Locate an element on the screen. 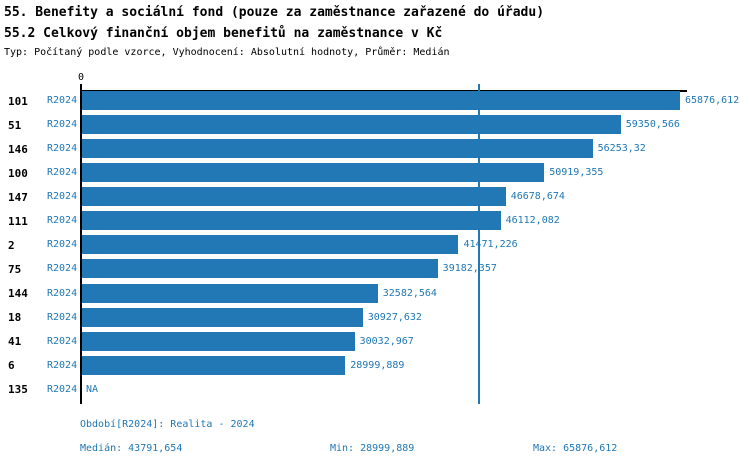  category-label: 6 is located at coordinates (11, 366).